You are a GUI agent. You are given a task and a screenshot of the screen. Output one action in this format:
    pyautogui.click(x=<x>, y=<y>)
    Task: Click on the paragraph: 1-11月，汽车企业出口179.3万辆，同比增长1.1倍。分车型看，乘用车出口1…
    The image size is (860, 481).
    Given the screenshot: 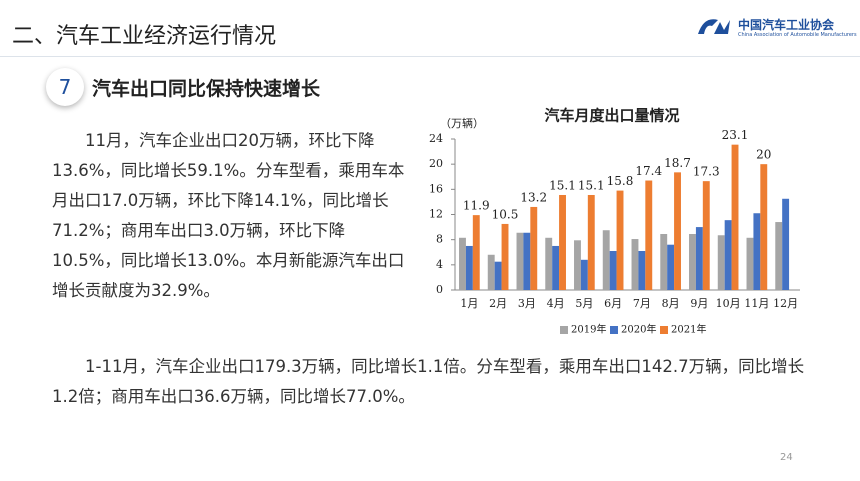 What is the action you would take?
    pyautogui.click(x=428, y=381)
    